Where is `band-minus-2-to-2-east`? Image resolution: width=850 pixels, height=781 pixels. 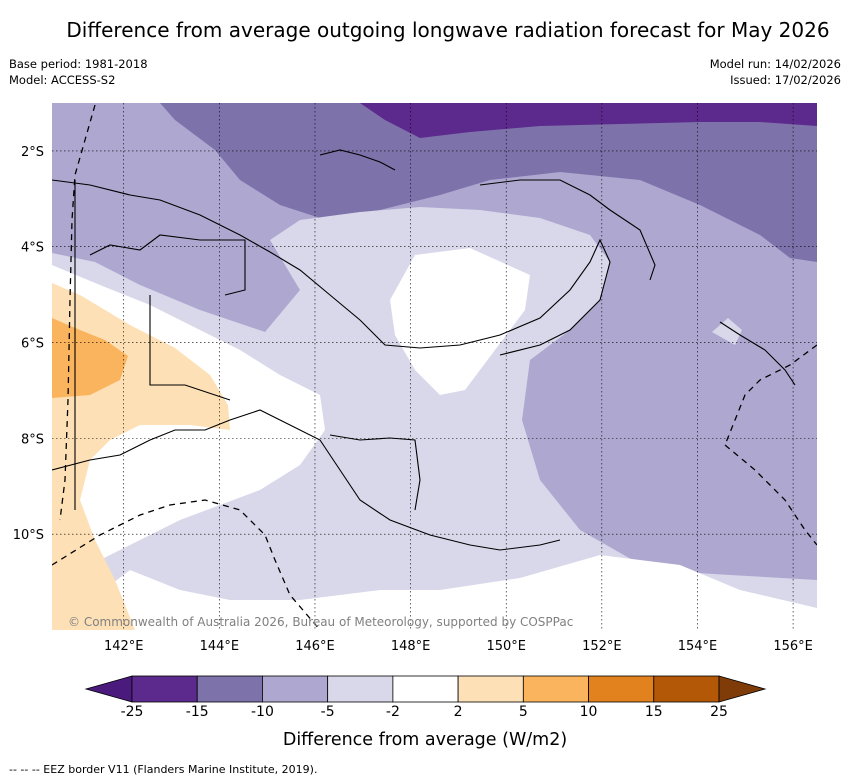
band-minus-2-to-2-east is located at coordinates (727, 331).